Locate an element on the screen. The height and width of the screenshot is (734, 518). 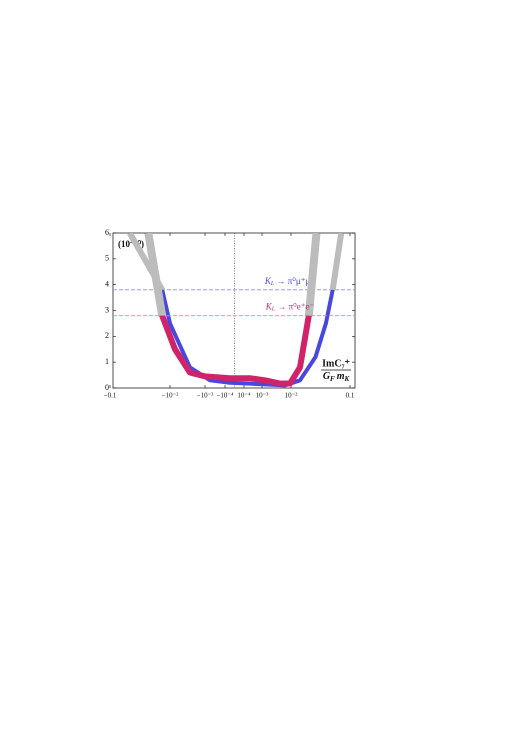
denominator-part: G is located at coordinates (327, 376).